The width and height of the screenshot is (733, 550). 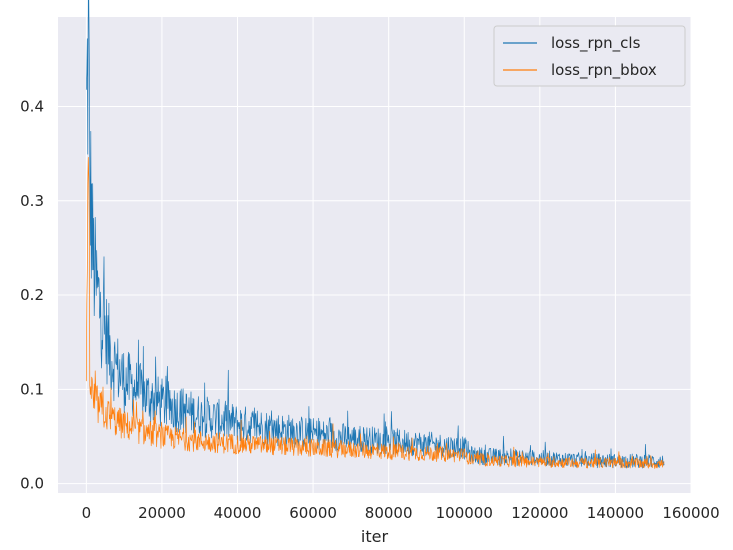 What do you see at coordinates (238, 513) in the screenshot?
I see `x-tick-label: 40000` at bounding box center [238, 513].